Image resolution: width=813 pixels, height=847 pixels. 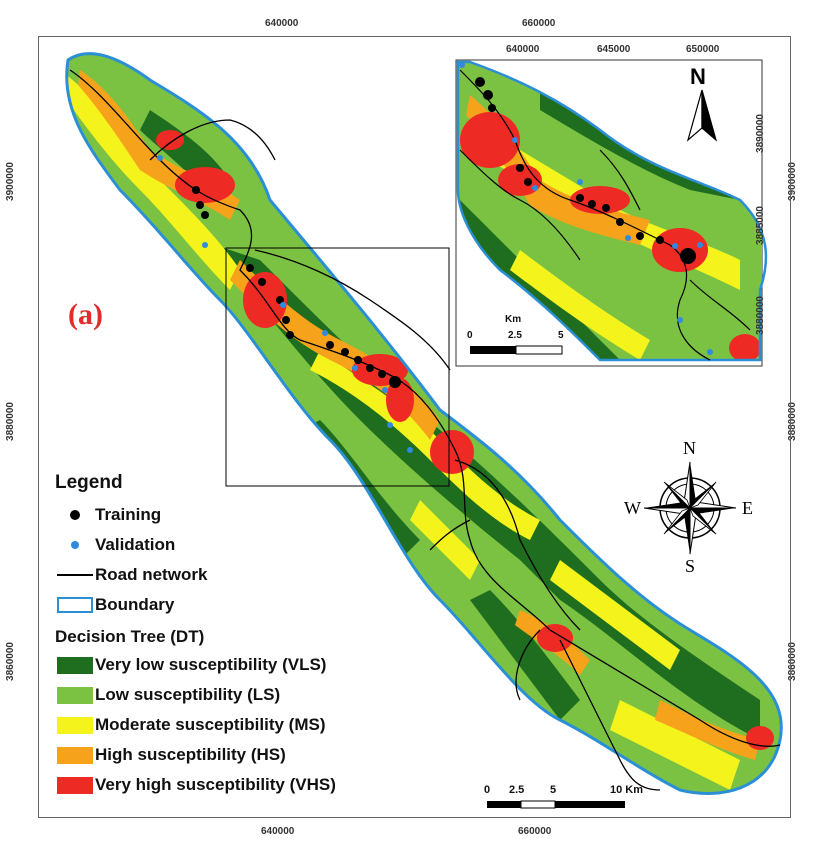 What do you see at coordinates (188, 694) in the screenshot?
I see `legend-ls-label: Low susceptibility (LS)` at bounding box center [188, 694].